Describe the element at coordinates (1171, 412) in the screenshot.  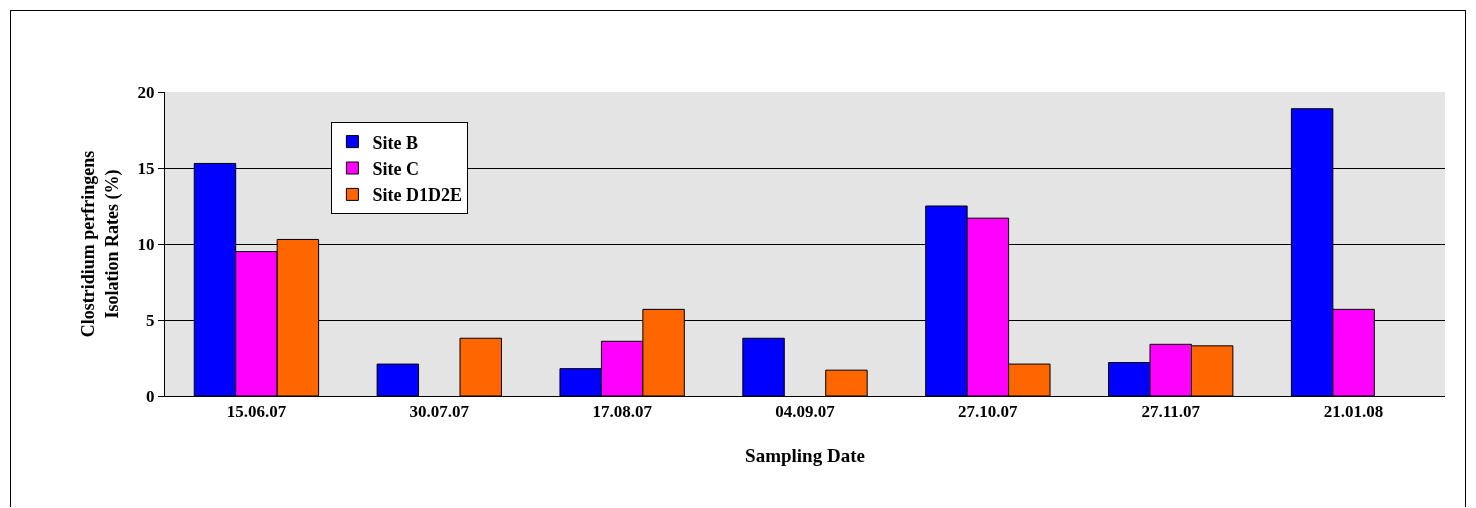
I see `x-tick-label: 27.11.07` at that location.